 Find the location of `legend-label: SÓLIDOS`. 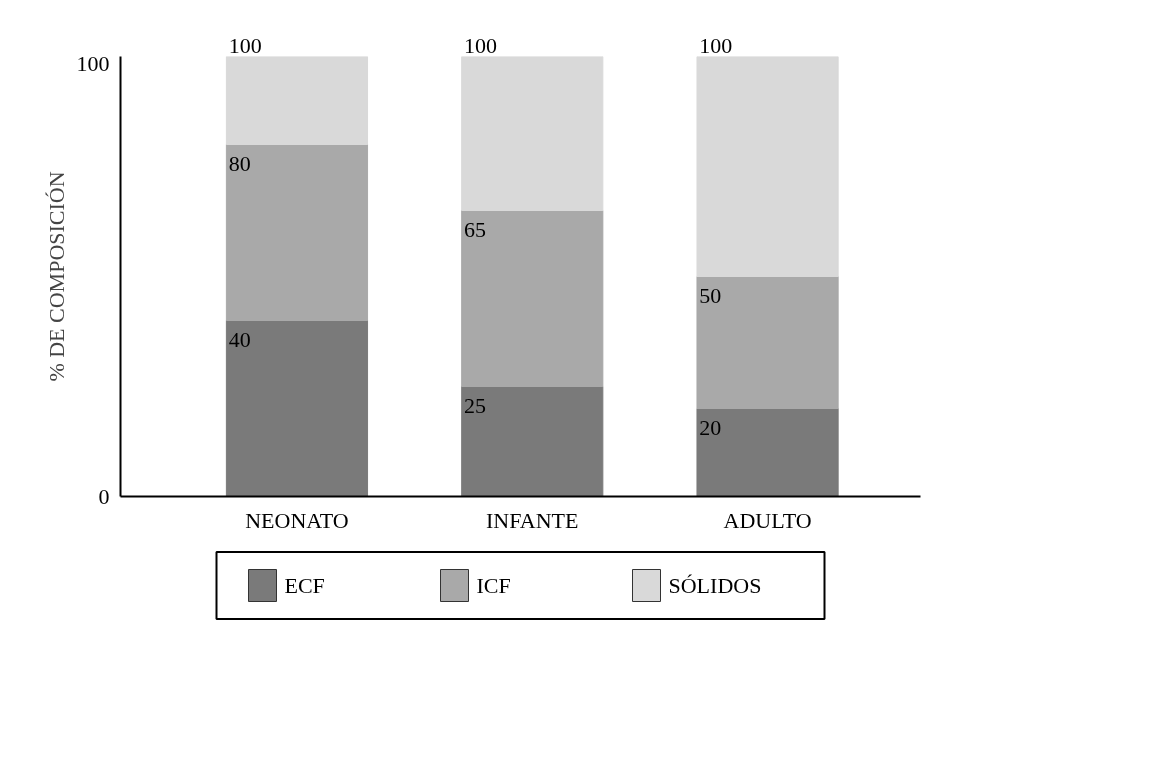

legend-label: SÓLIDOS is located at coordinates (715, 585).